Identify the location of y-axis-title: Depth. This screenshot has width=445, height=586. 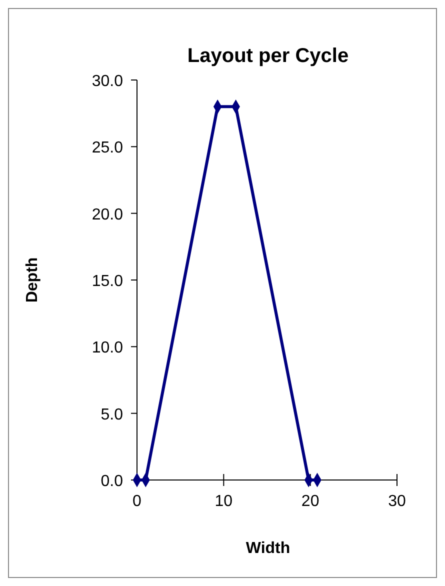
(32, 280).